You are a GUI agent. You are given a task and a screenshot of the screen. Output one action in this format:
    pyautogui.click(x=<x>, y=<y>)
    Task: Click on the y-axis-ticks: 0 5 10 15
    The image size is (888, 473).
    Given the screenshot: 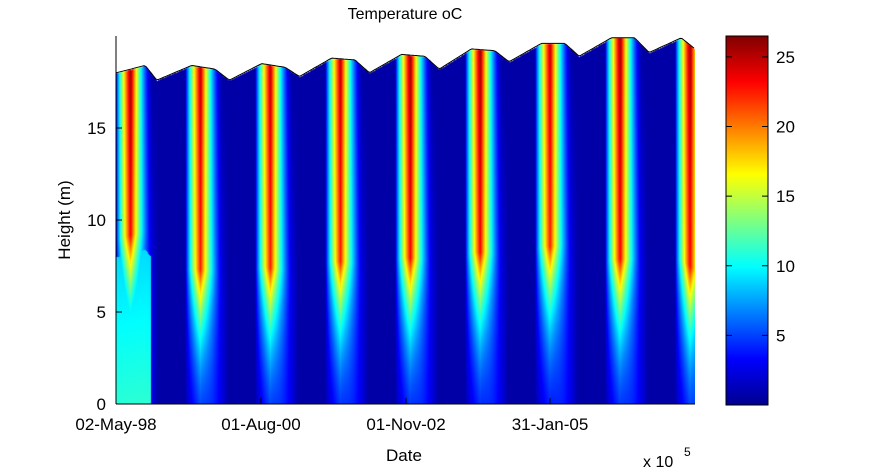 What is the action you would take?
    pyautogui.click(x=104, y=266)
    